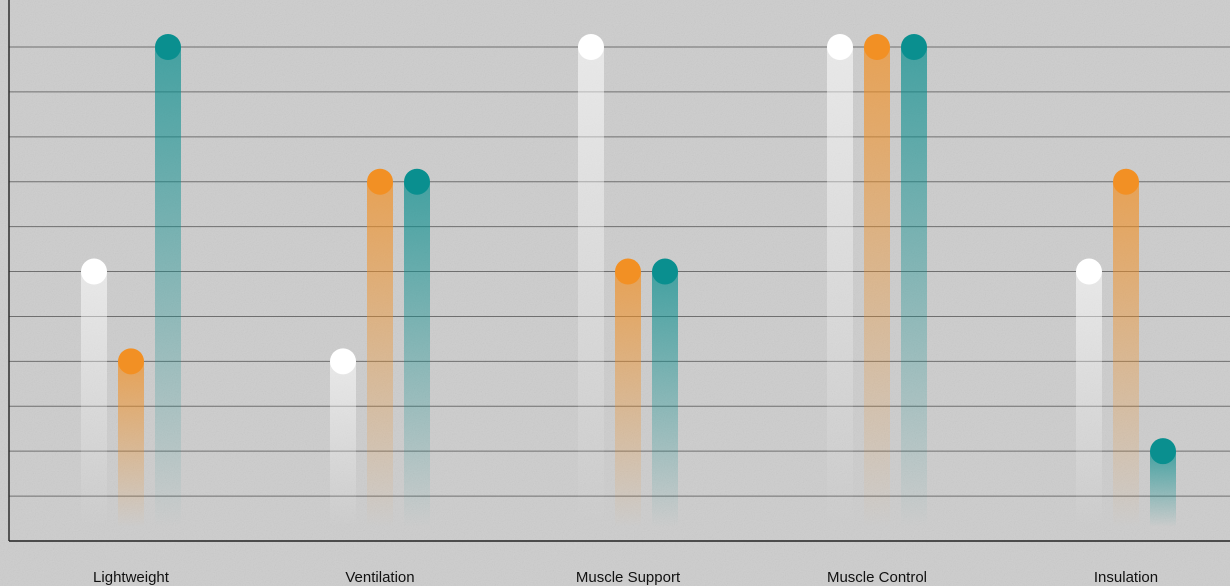  I want to click on category-label: Muscle Support, so click(628, 577).